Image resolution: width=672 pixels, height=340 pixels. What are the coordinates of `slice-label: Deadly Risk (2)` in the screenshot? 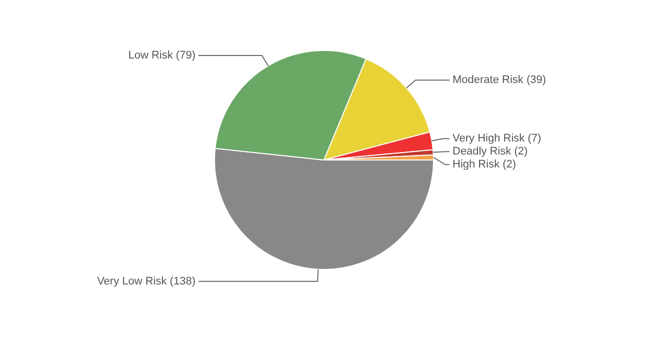 It's located at (490, 152).